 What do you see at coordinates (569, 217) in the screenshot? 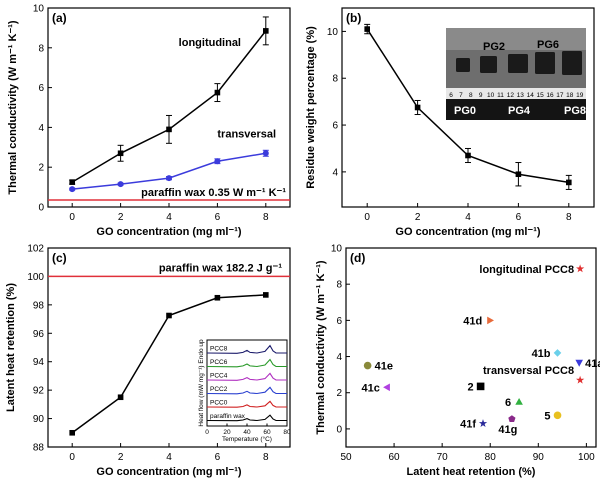
I see `x-tick-label: 8` at bounding box center [569, 217].